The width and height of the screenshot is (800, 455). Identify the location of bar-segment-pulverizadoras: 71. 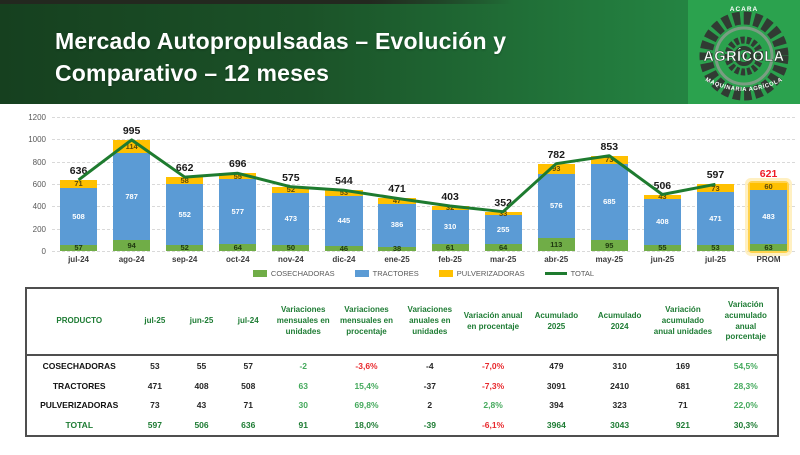
(78, 184).